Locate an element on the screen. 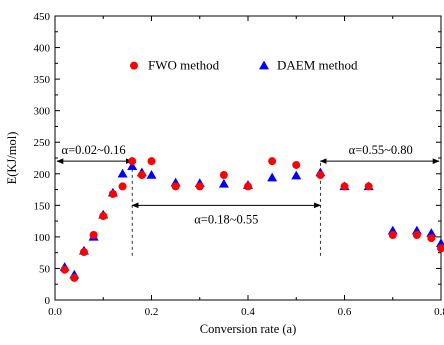 The height and width of the screenshot is (345, 444). range-label: α=0.18~0.55 is located at coordinates (226, 219).